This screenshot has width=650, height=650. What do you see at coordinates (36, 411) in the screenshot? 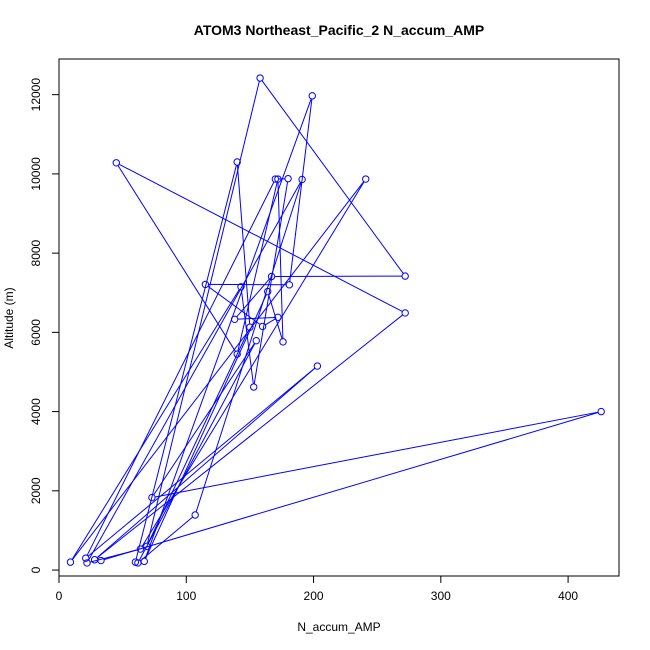
I see `y-tick-label: 4000` at bounding box center [36, 411].